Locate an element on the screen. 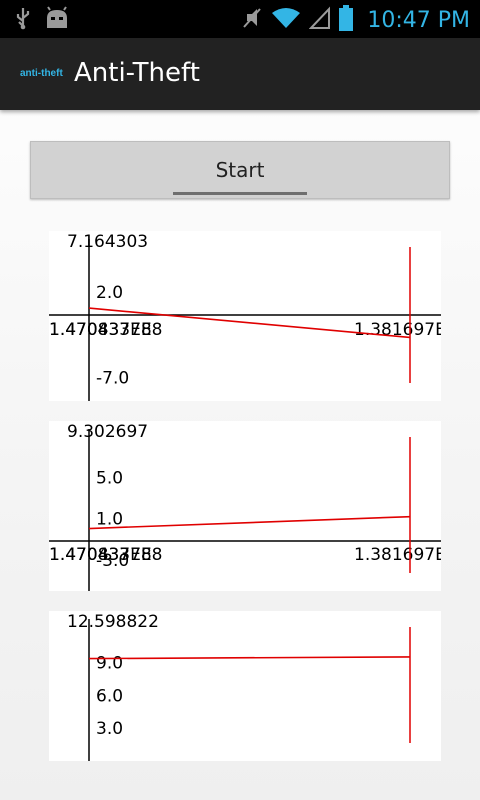  app-logo: anti-theft is located at coordinates (41, 73).